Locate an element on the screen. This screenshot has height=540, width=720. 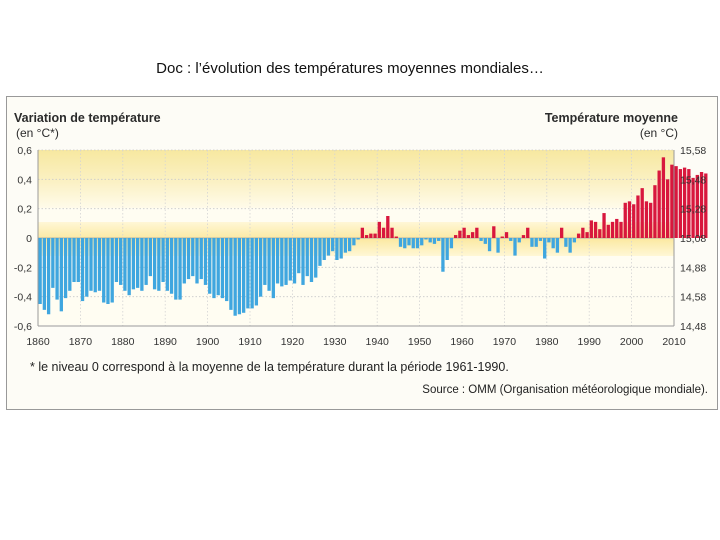
bar-1942 is located at coordinates (388, 227).